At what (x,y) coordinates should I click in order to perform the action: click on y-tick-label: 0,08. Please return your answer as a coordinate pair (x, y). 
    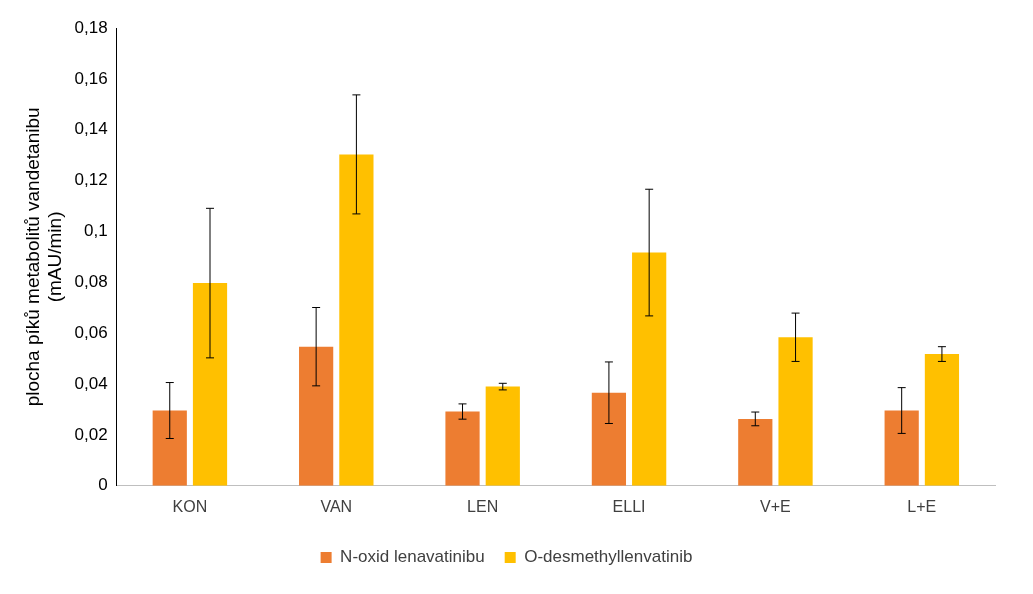
    Looking at the image, I should click on (91, 282).